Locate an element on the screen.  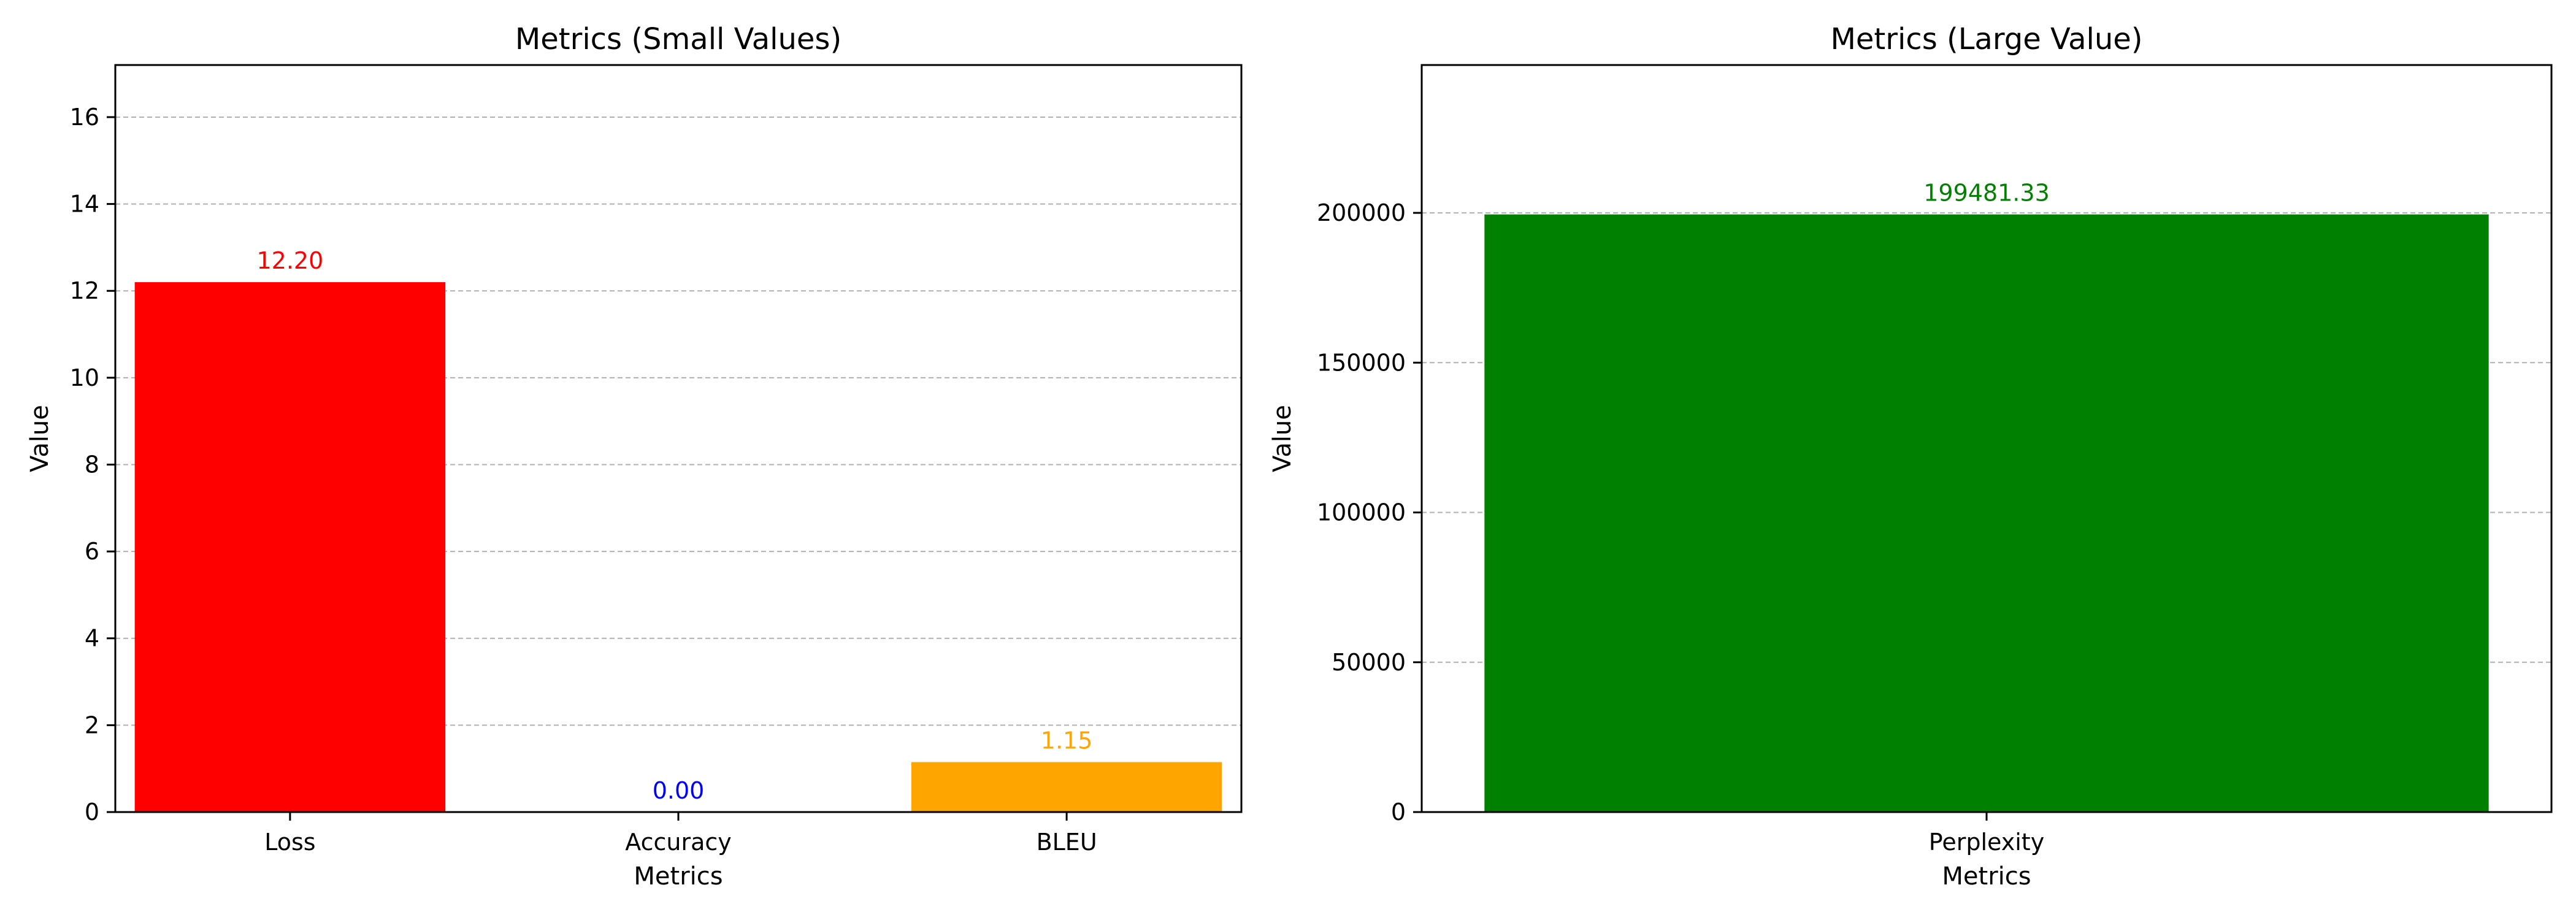
chart-title: Metrics (Large Value) is located at coordinates (1986, 39).